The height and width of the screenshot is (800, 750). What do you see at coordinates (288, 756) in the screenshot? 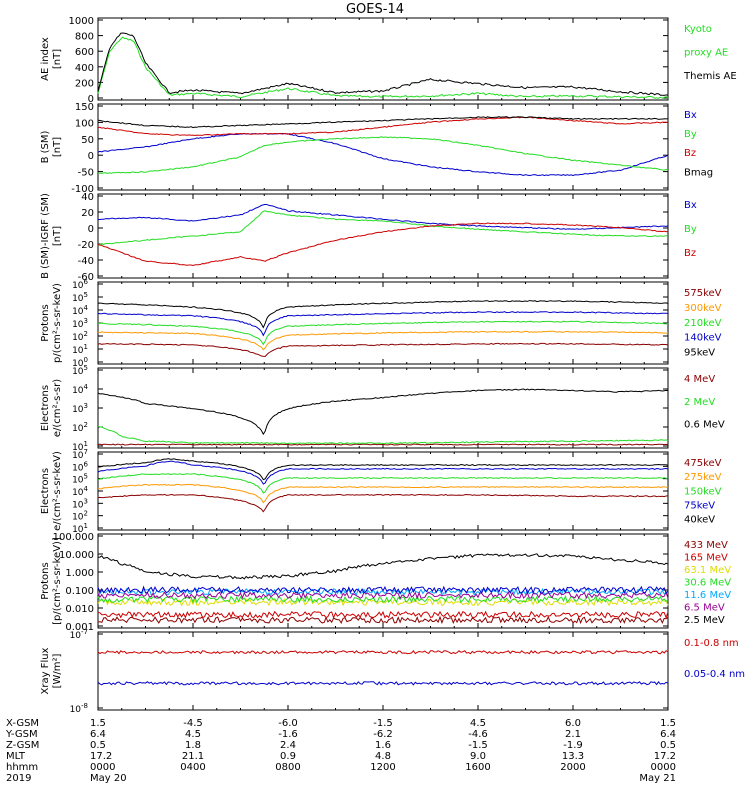
I see `ephemeris-value: 0.9` at bounding box center [288, 756].